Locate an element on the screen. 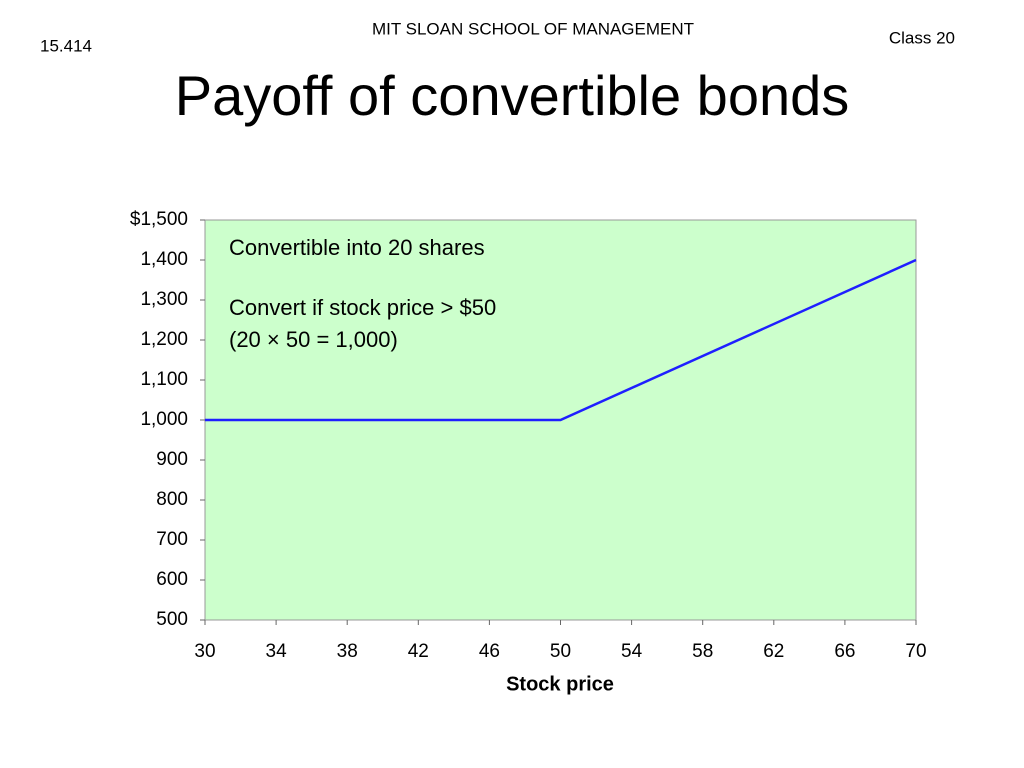  y-tick-label: 1,100 is located at coordinates (164, 379).